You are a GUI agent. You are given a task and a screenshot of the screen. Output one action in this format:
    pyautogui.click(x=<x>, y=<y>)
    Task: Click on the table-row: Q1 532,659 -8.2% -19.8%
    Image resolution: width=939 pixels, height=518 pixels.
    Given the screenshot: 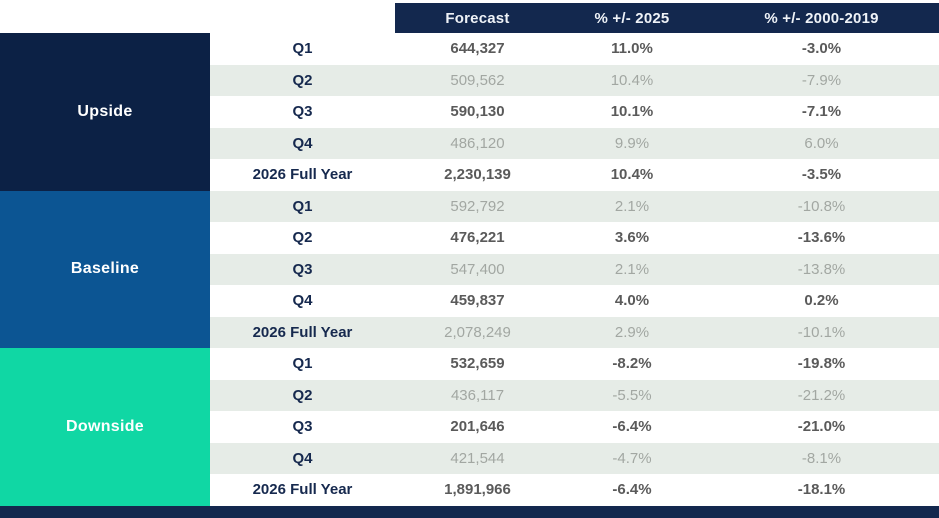 What is the action you would take?
    pyautogui.click(x=574, y=364)
    